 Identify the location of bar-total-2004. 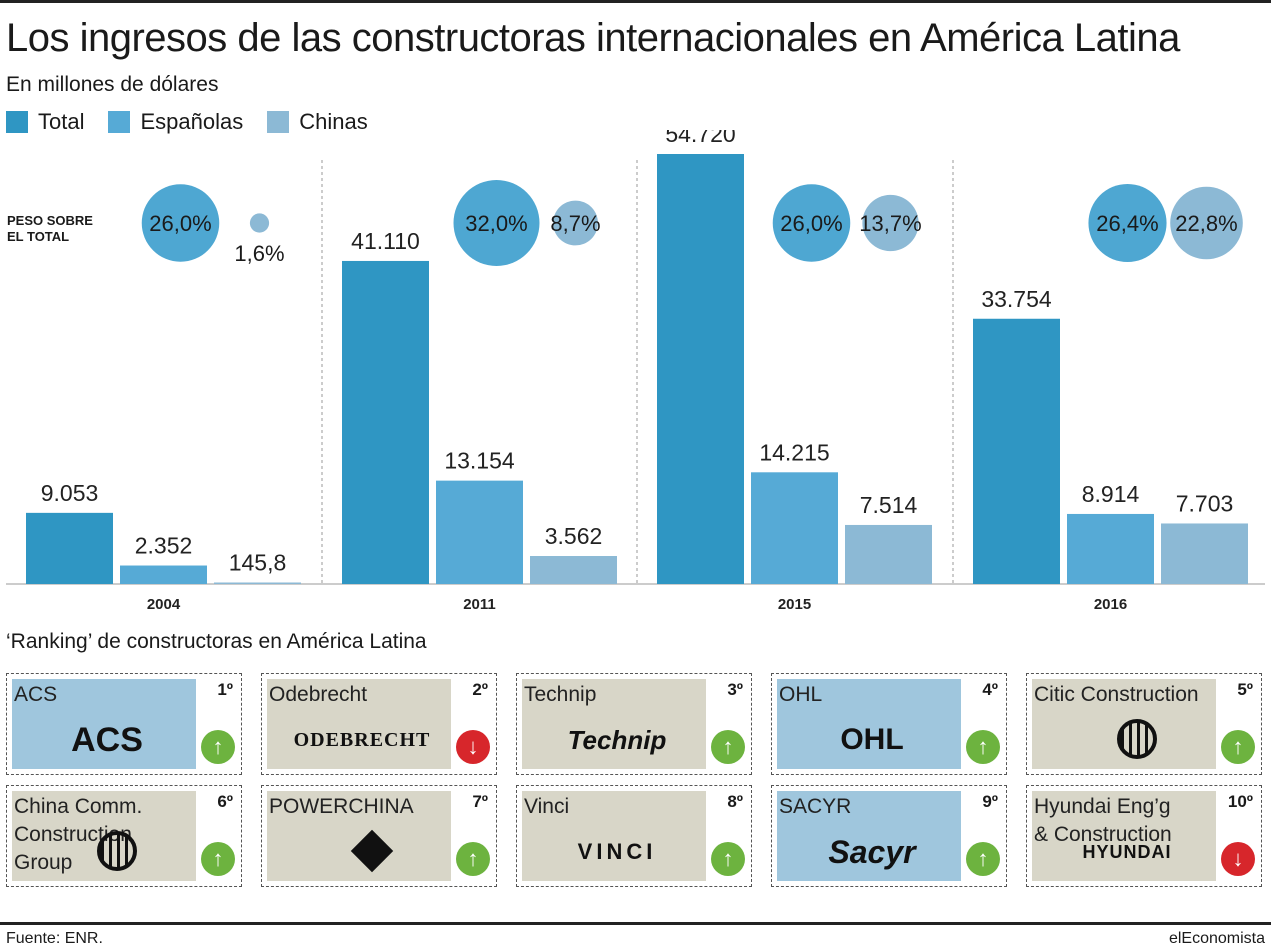
(69, 548).